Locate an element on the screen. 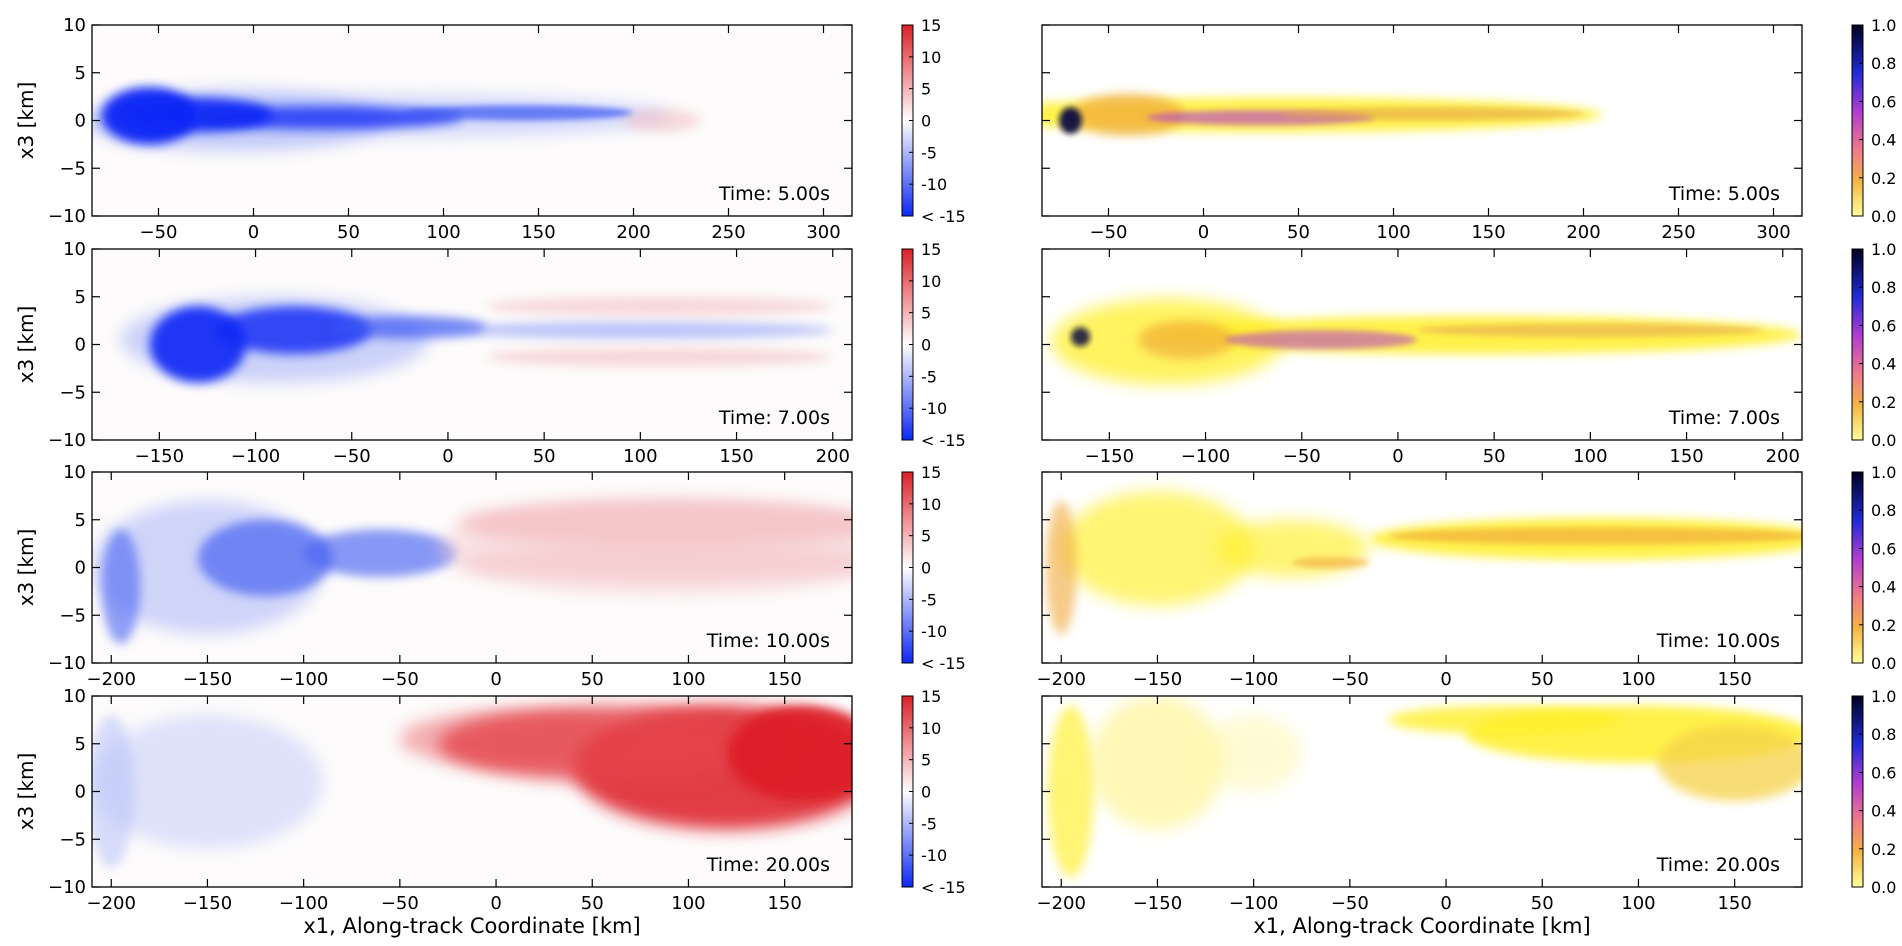 The image size is (1902, 946). colorbar is located at coordinates (1857, 791).